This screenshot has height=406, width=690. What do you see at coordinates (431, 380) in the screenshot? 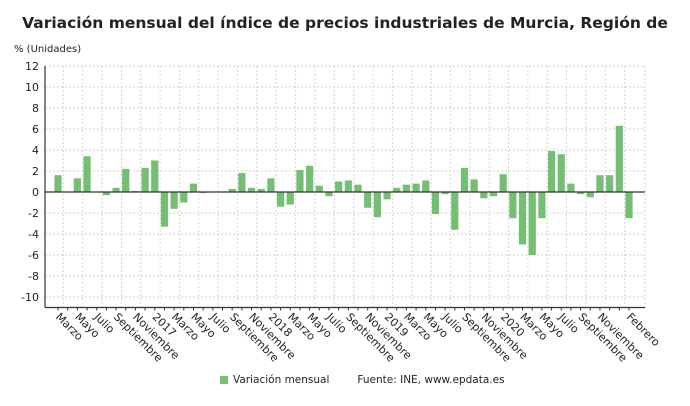
I see `source-text: Fuente: INE, www.epdata.es` at bounding box center [431, 380].